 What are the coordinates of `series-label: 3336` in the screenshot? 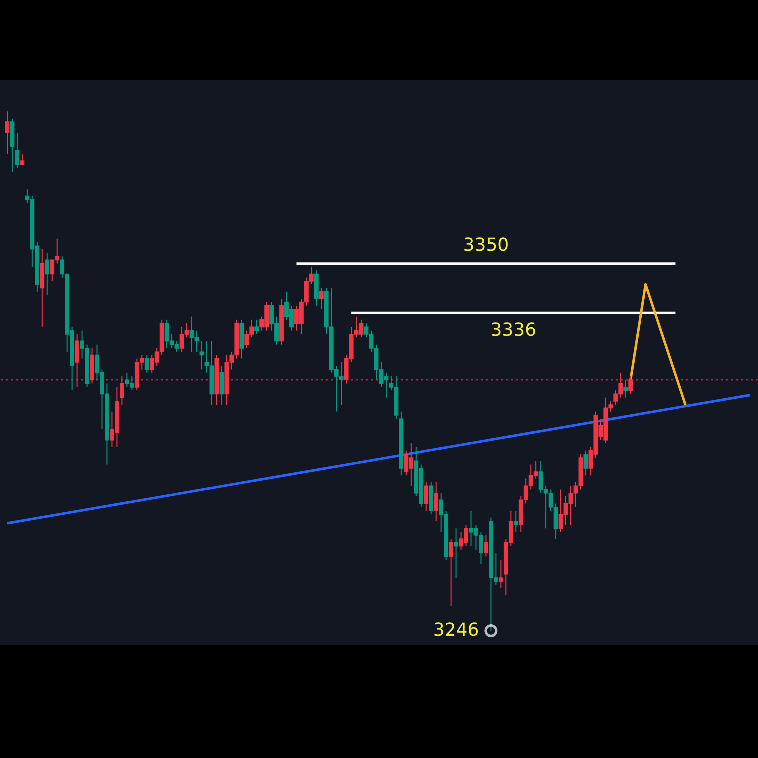 It's located at (513, 331).